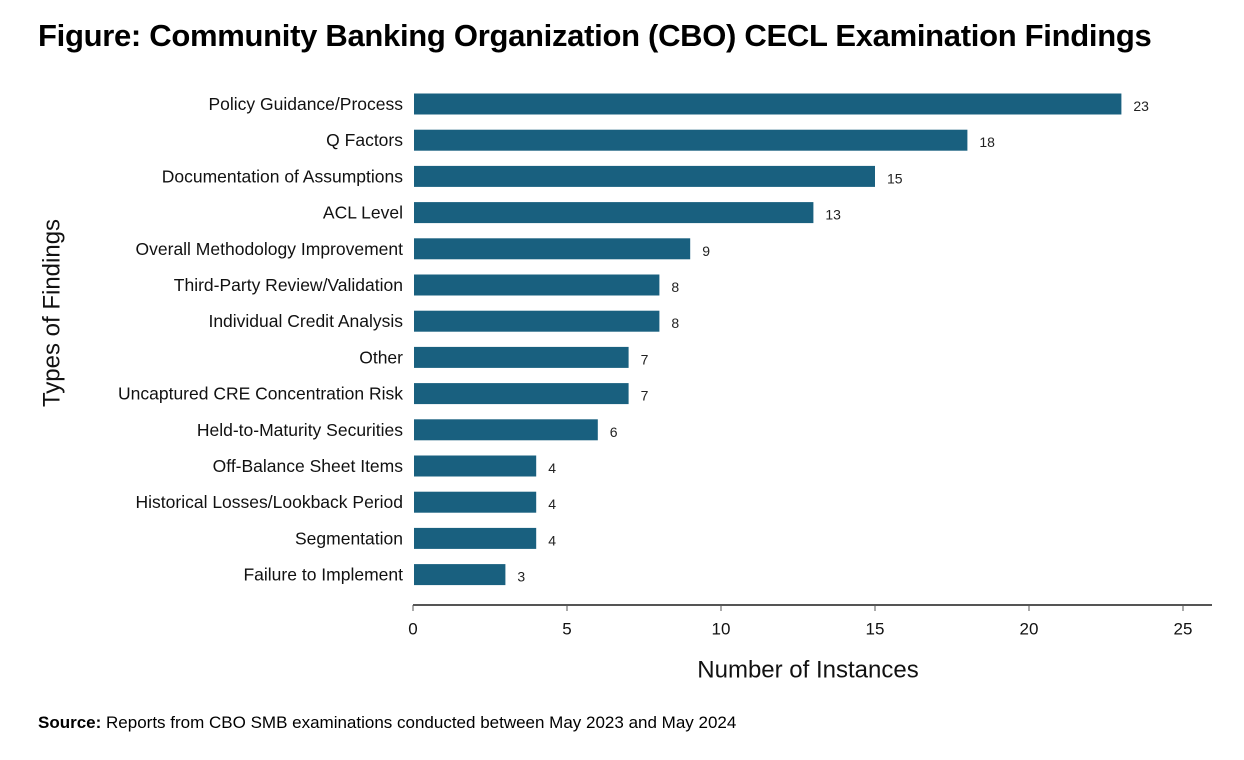 The width and height of the screenshot is (1244, 760). What do you see at coordinates (288, 285) in the screenshot?
I see `category-label: Third-Party Review/Validation` at bounding box center [288, 285].